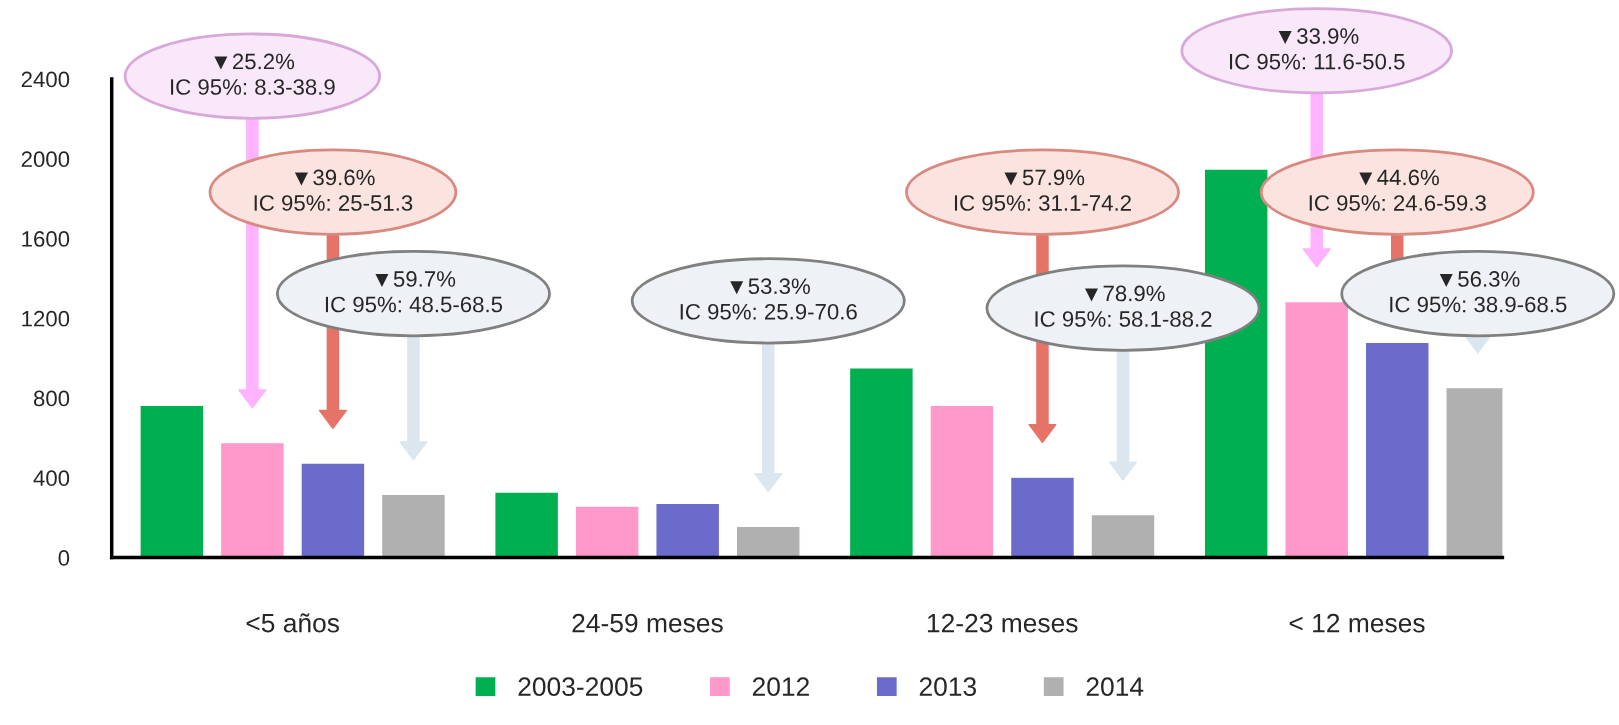 This screenshot has height=725, width=1619. Describe the element at coordinates (333, 190) in the screenshot. I see `annotation: ▼39.6% IC 95%: 25-51.3` at that location.